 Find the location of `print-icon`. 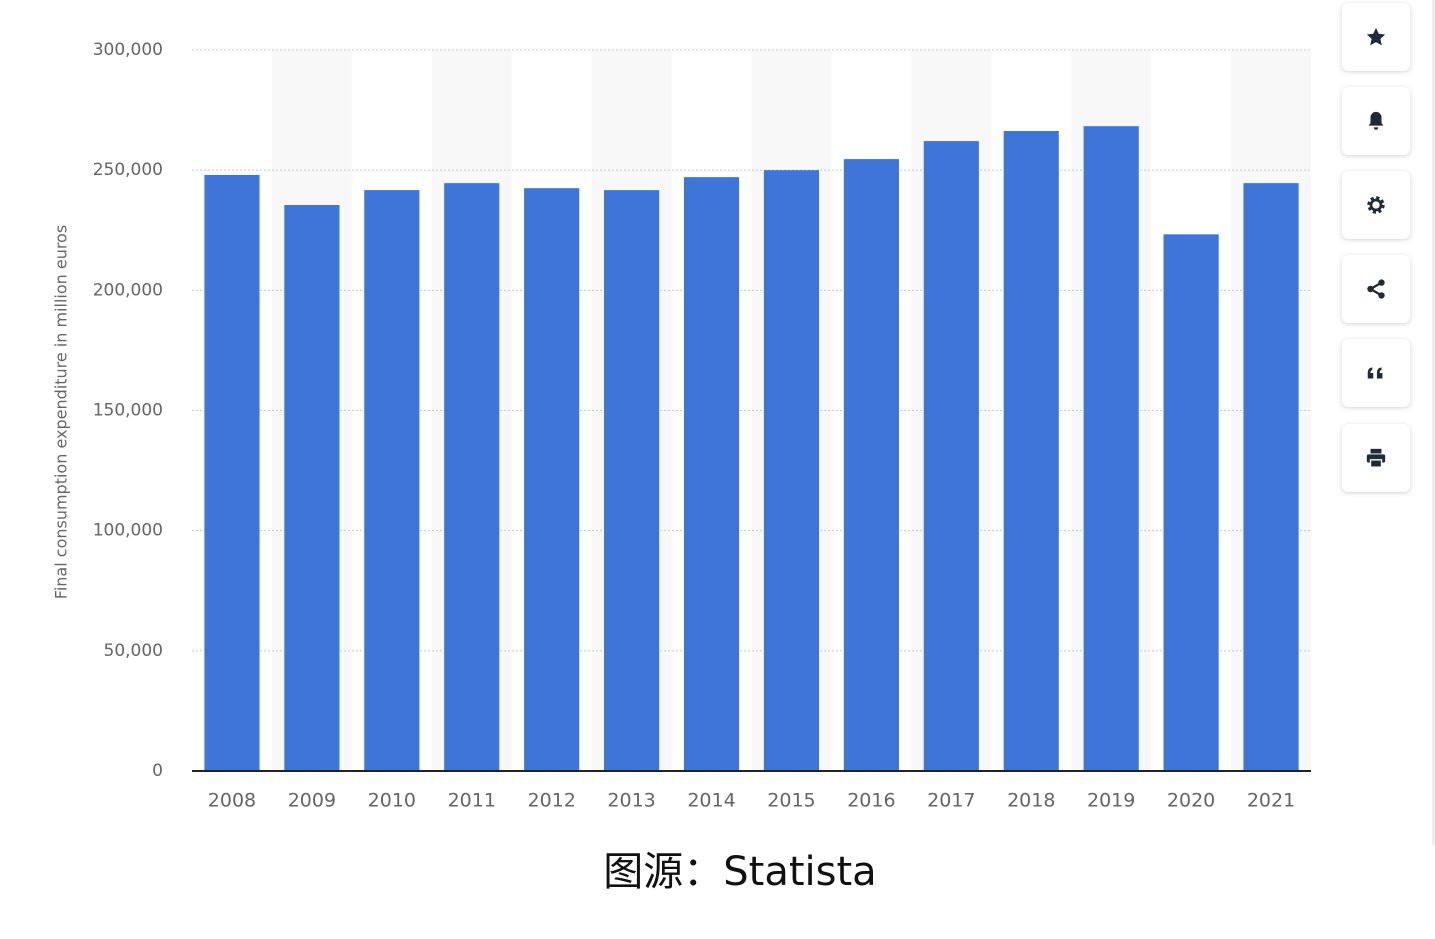

print-icon is located at coordinates (1376, 458).